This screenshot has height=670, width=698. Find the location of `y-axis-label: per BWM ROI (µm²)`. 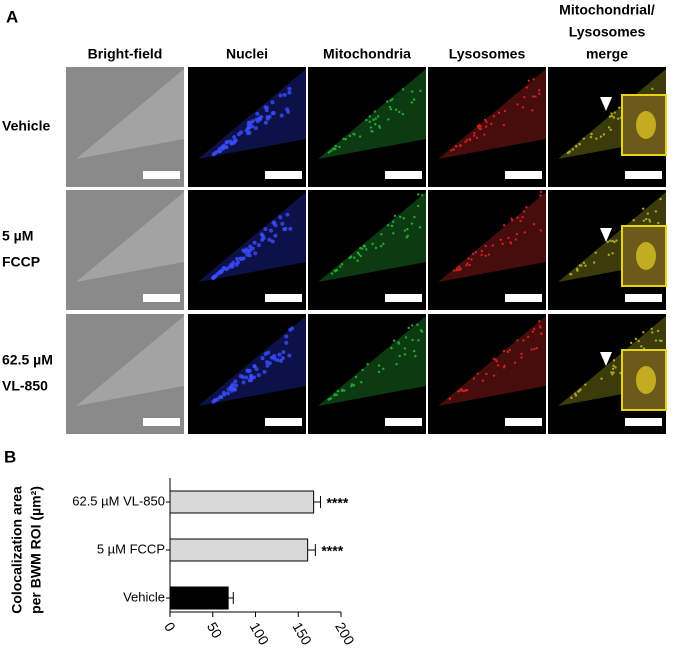

y-axis-label: per BWM ROI (µm²) is located at coordinates (36, 550).